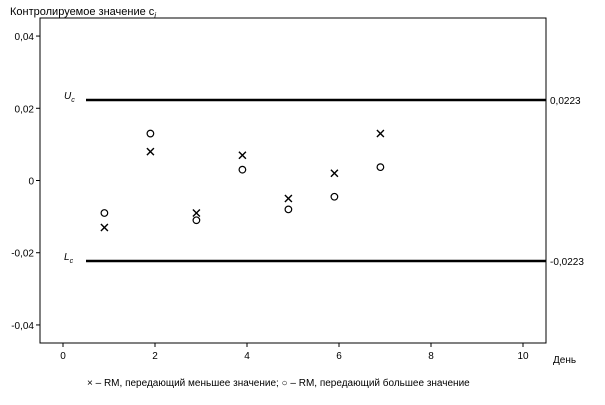  Describe the element at coordinates (31, 182) in the screenshot. I see `y-tick-label: 0` at that location.